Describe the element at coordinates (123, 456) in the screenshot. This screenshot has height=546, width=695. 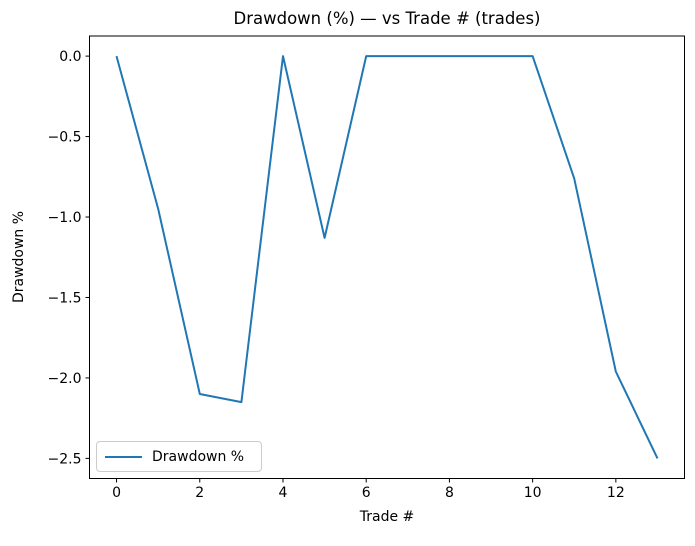
I see `legend-line-sample` at that location.